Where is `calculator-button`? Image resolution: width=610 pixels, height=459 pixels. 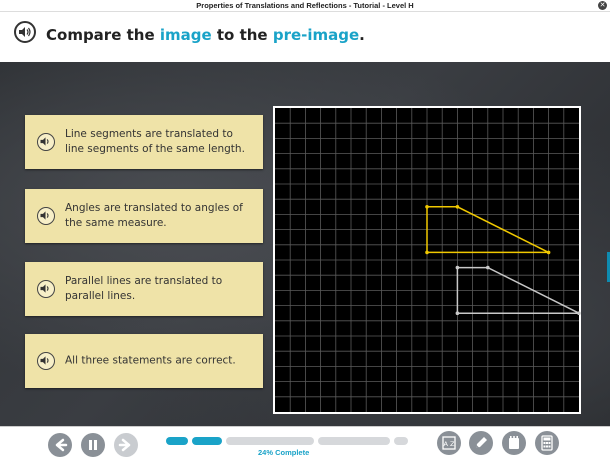 calculator-button is located at coordinates (547, 443).